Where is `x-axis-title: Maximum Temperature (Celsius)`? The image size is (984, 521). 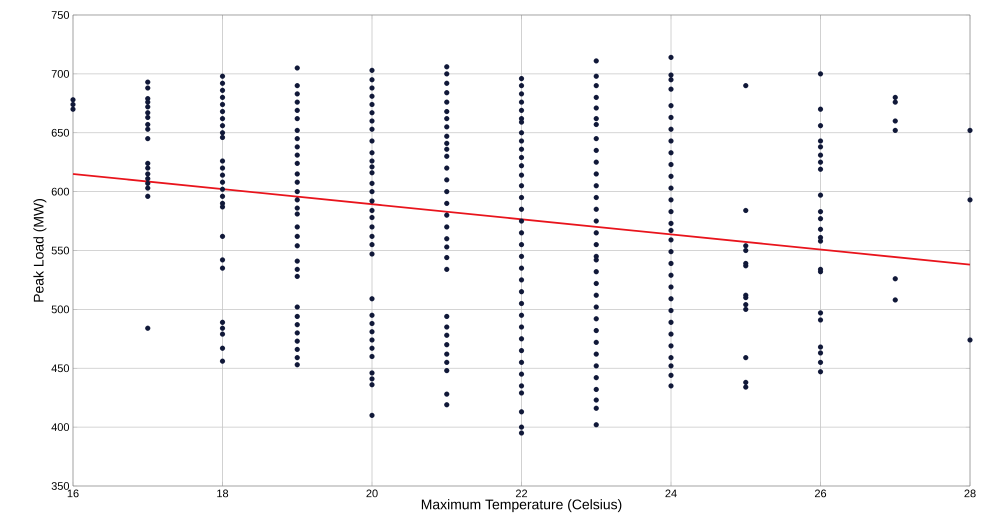 x-axis-title: Maximum Temperature (Celsius) is located at coordinates (522, 505).